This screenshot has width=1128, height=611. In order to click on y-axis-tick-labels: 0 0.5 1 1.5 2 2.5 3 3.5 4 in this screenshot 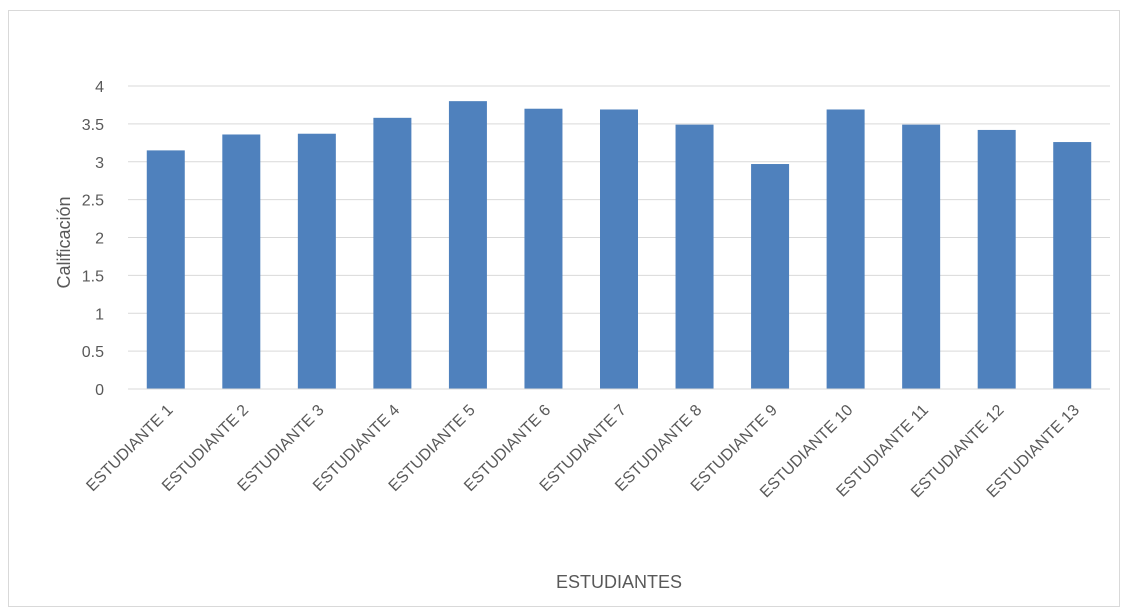, I will do `click(93, 239)`.